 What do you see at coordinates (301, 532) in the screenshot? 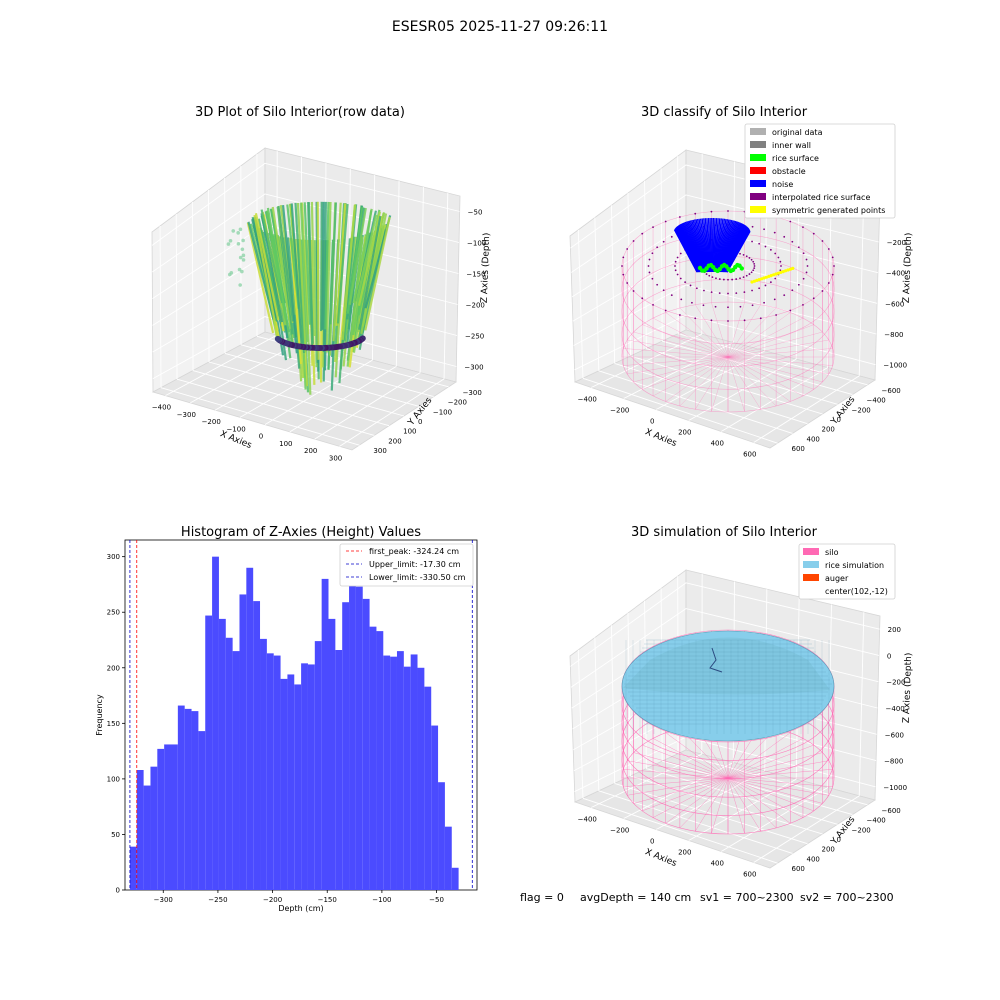
I see `histogram-title: Histogram of Z-Axies (Height) Values` at bounding box center [301, 532].